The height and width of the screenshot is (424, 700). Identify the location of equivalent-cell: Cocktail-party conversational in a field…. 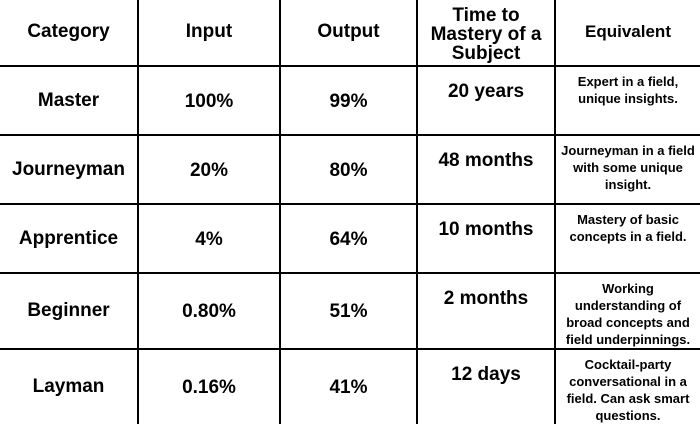
(627, 386).